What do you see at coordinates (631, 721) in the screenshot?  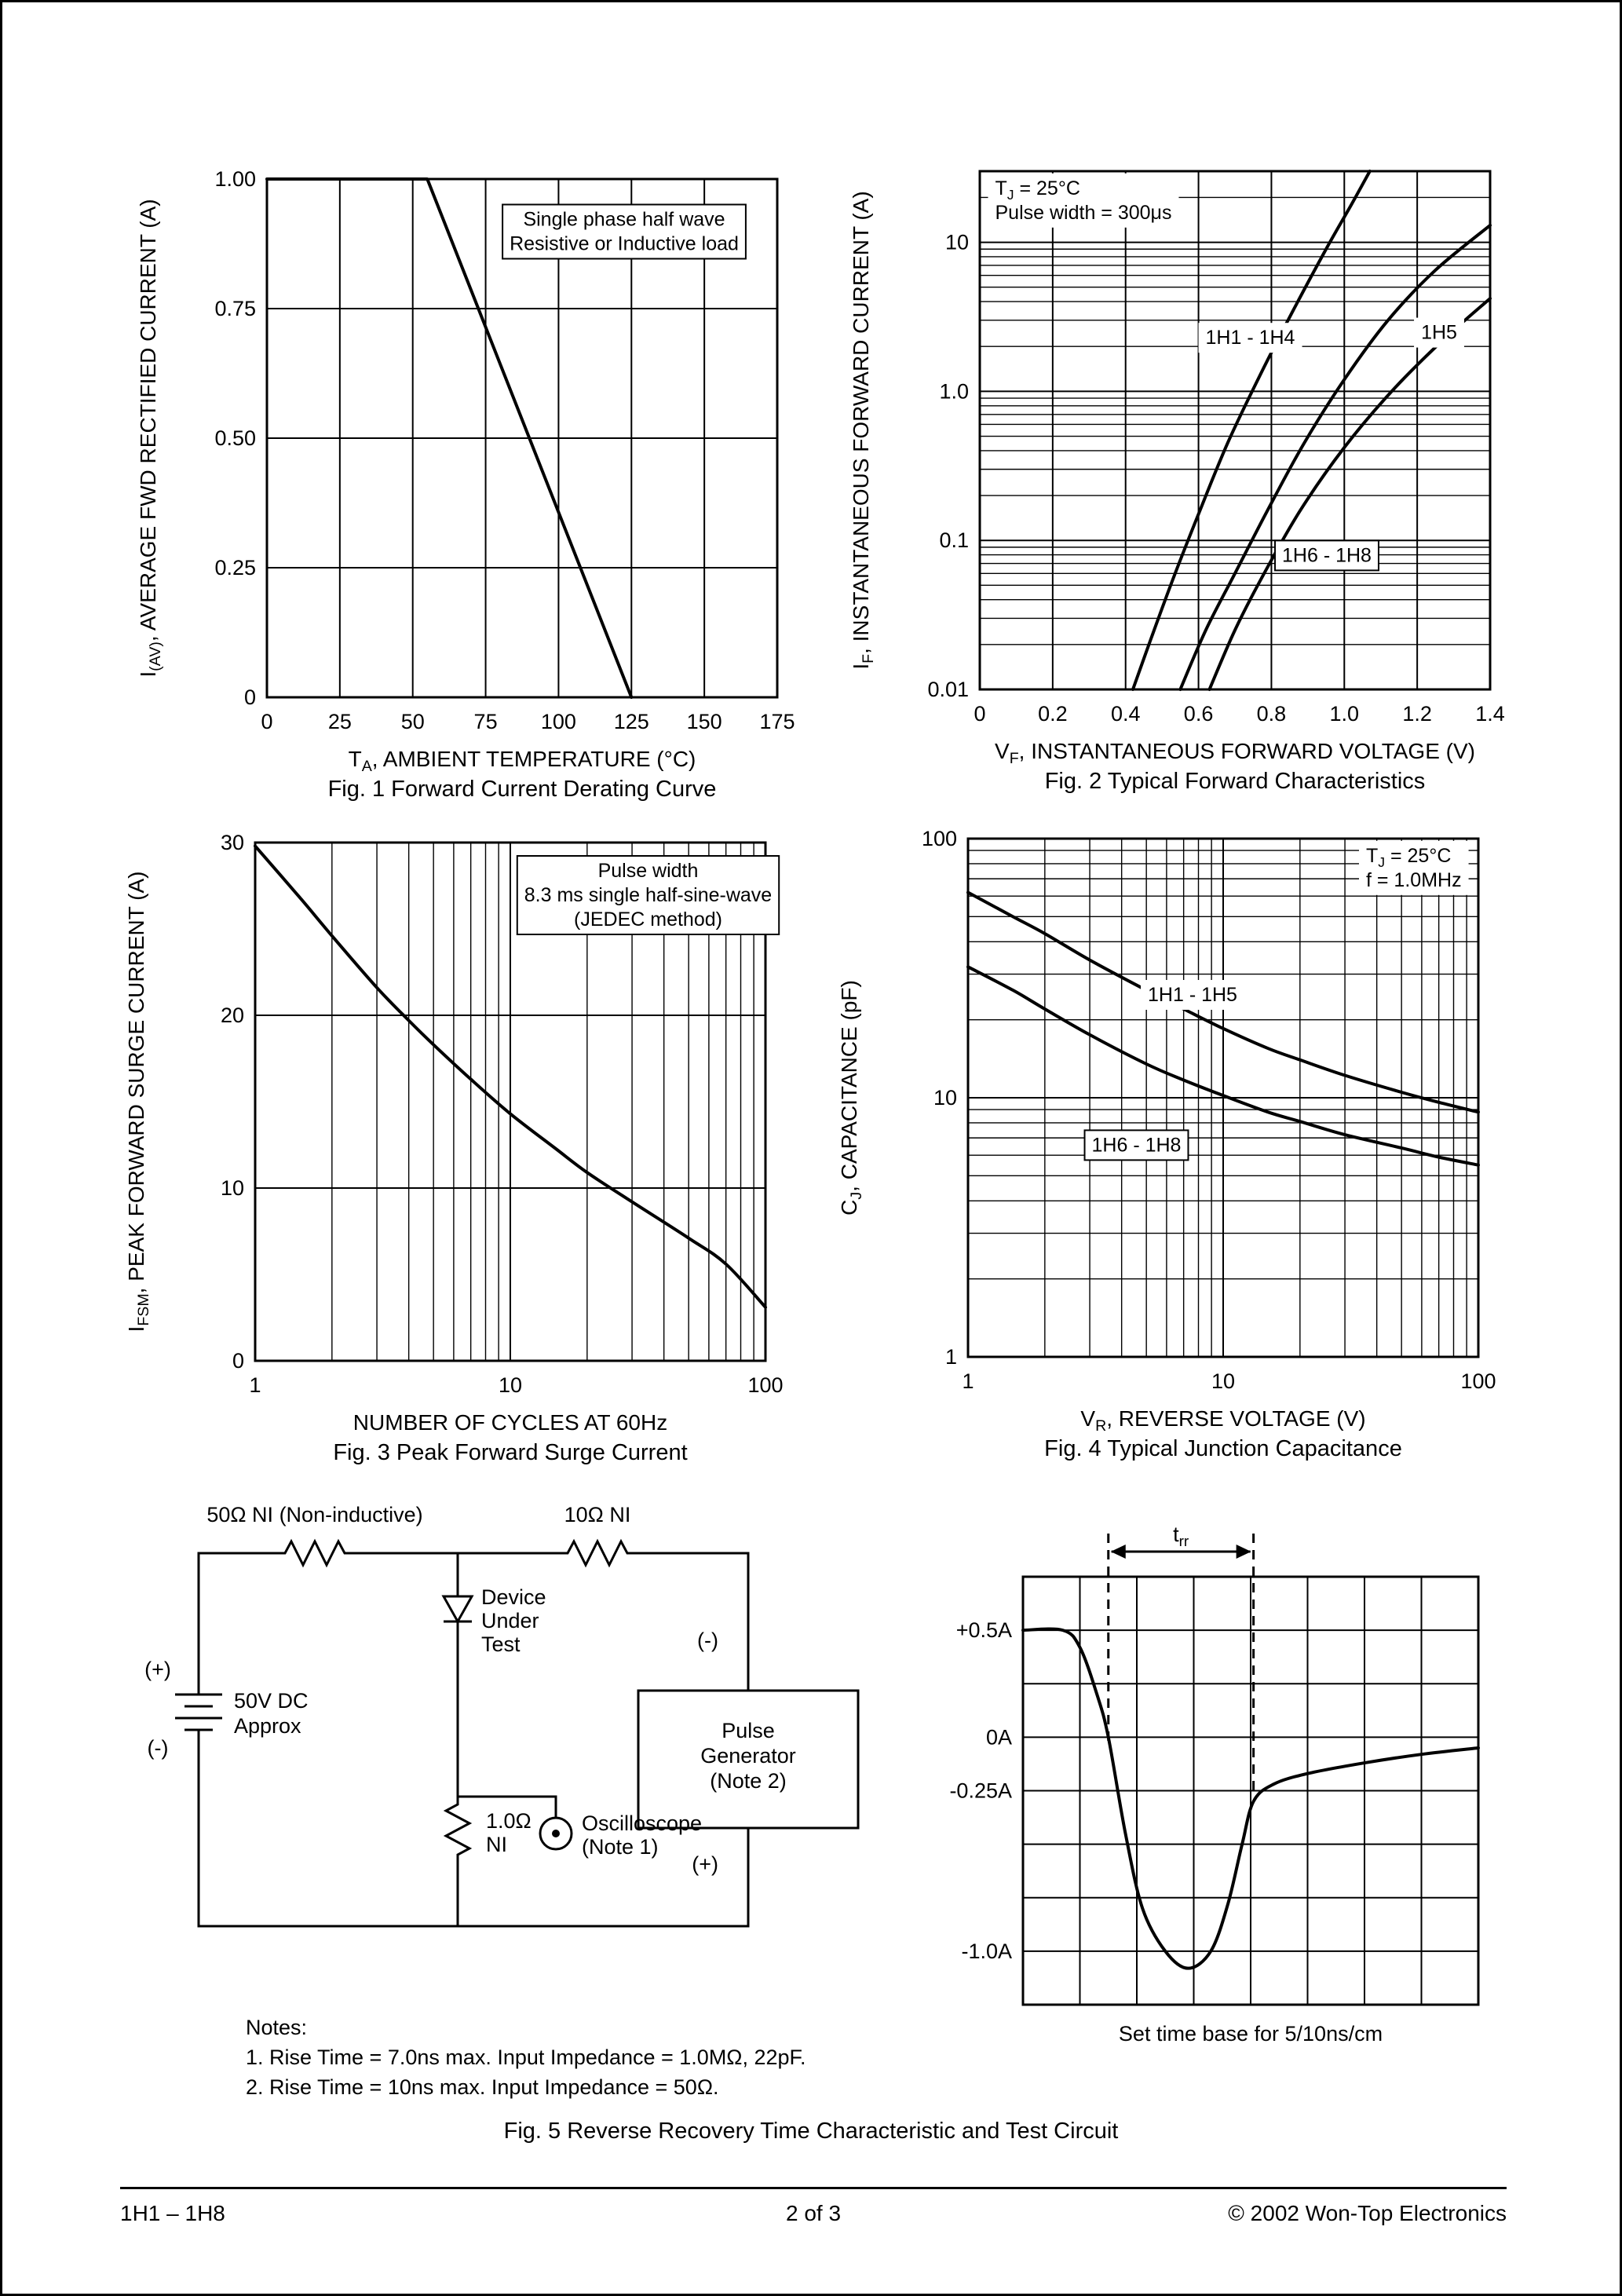 I see `x-tick-label: 125` at bounding box center [631, 721].